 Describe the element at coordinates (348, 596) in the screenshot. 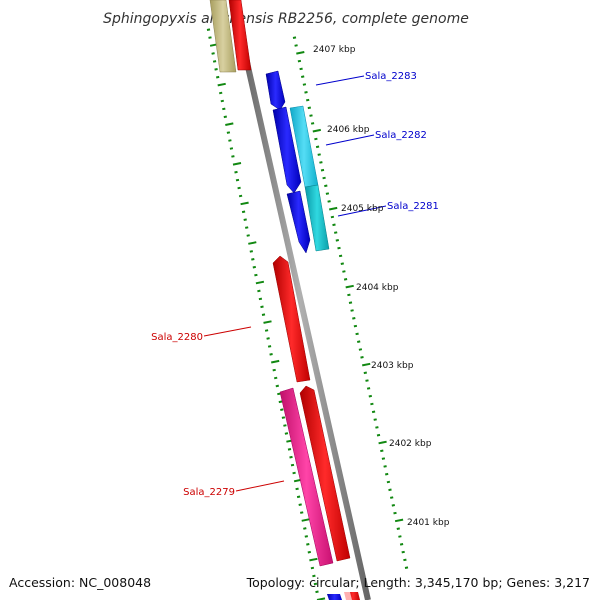

I see `gene-feature-pink-bottom` at that location.